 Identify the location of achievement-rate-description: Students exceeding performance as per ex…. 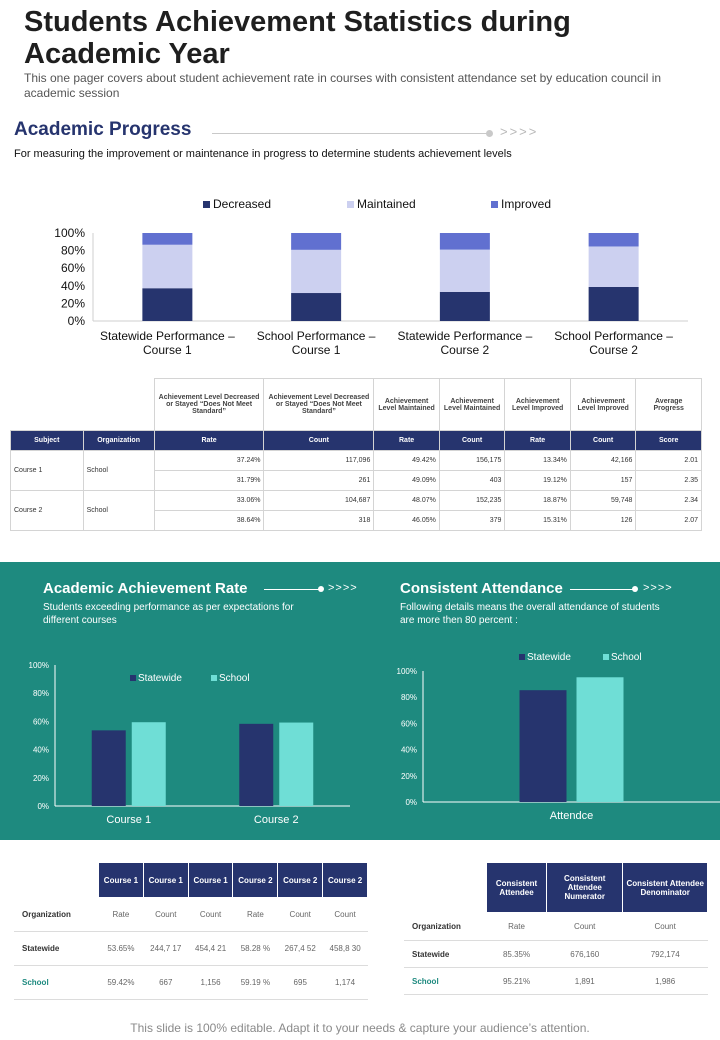
(168, 614).